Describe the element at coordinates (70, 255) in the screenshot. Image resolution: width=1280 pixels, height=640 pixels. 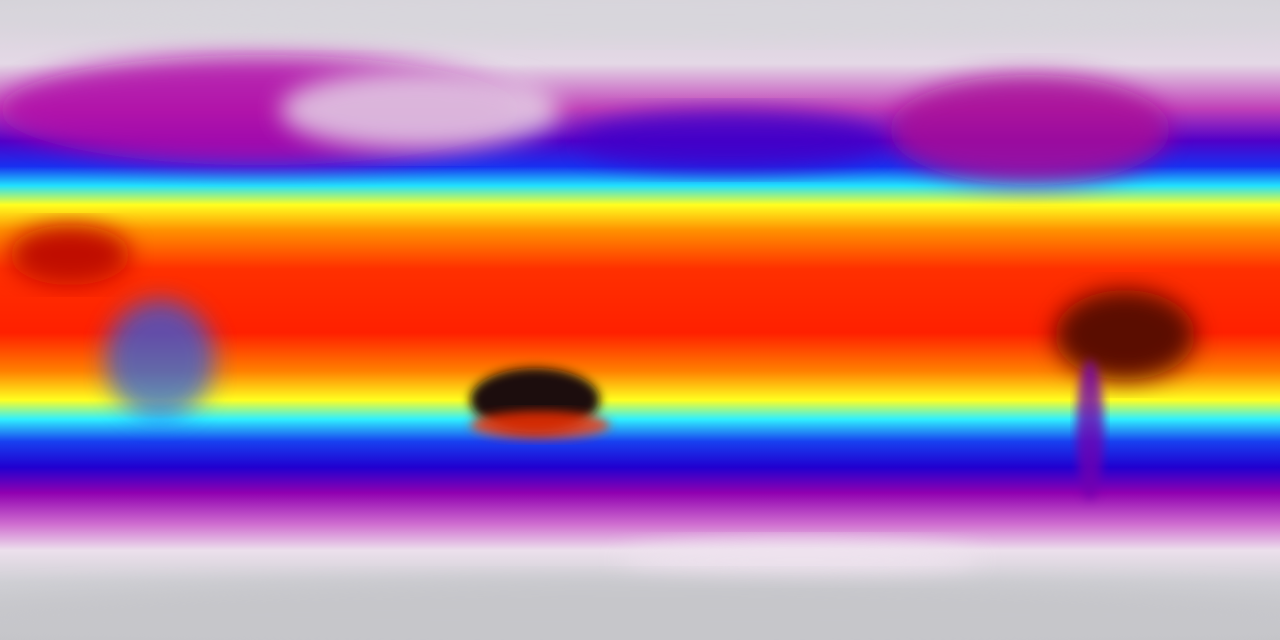
I see `sahara-region` at that location.